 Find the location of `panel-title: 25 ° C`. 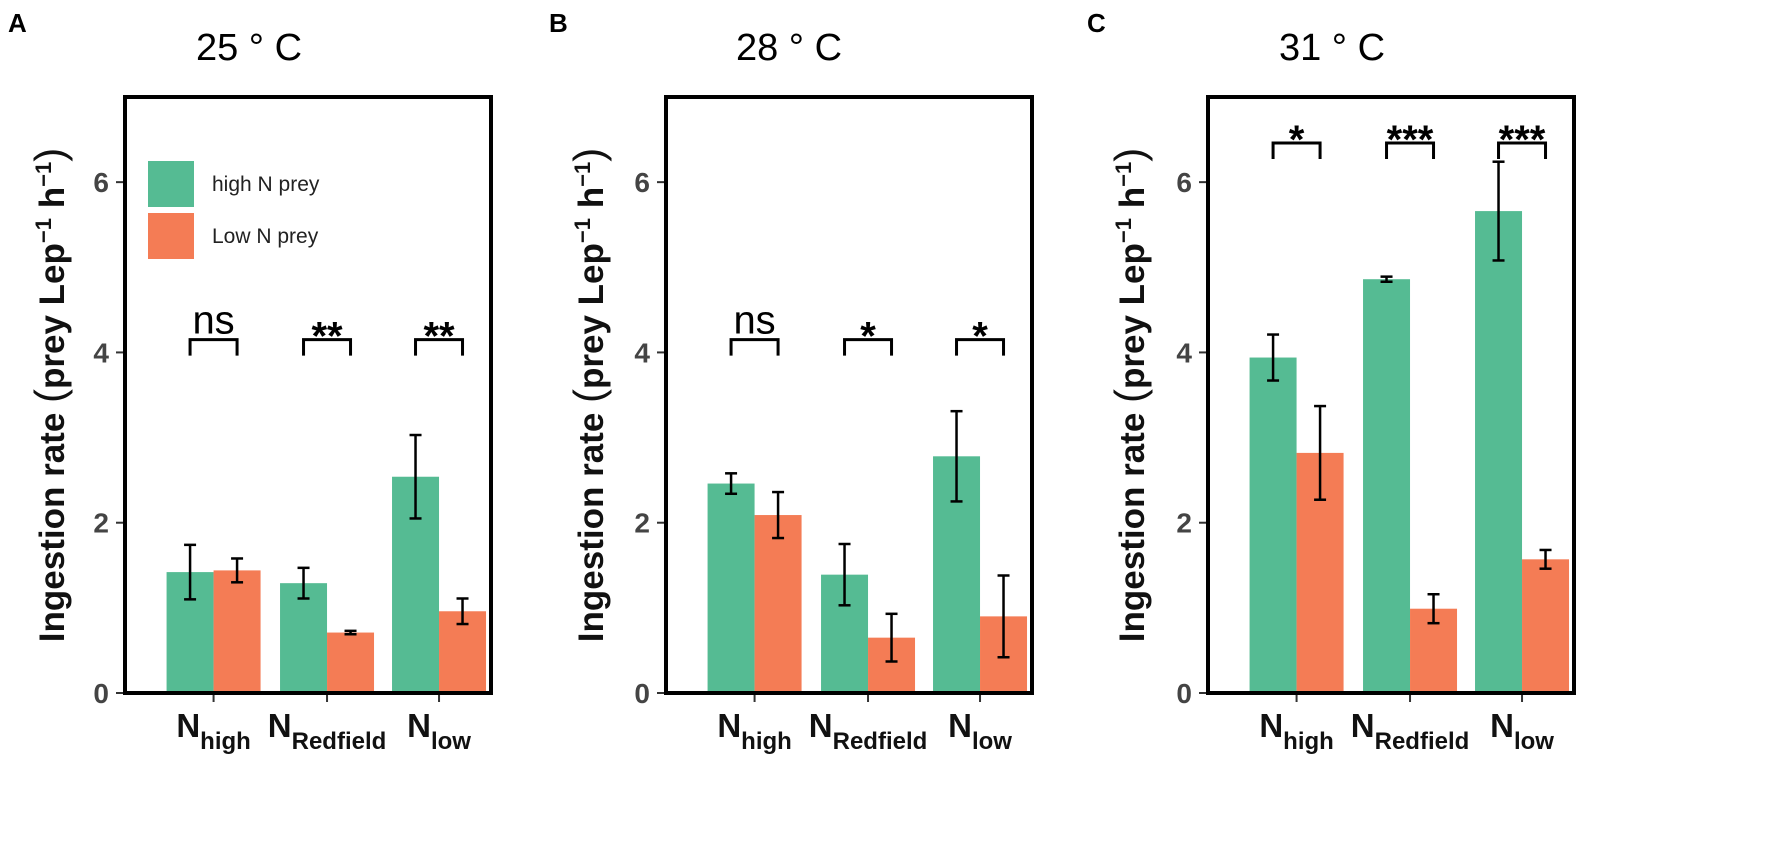

panel-title: 25 ° C is located at coordinates (249, 48).